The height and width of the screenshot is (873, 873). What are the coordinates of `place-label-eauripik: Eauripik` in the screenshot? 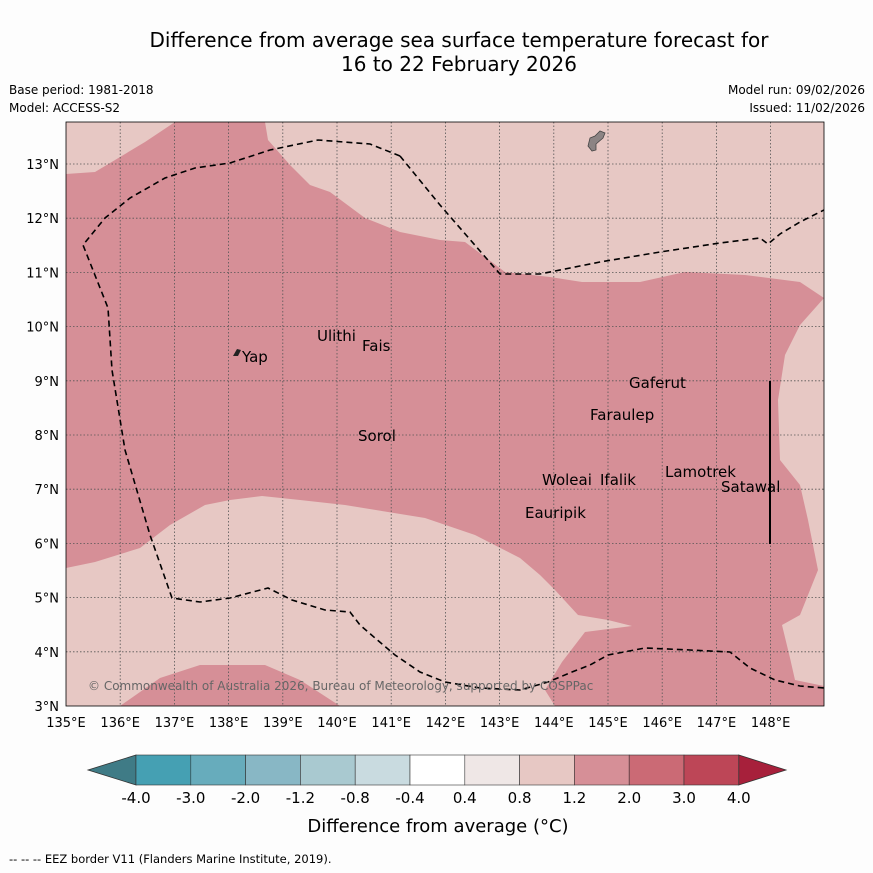 It's located at (555, 513).